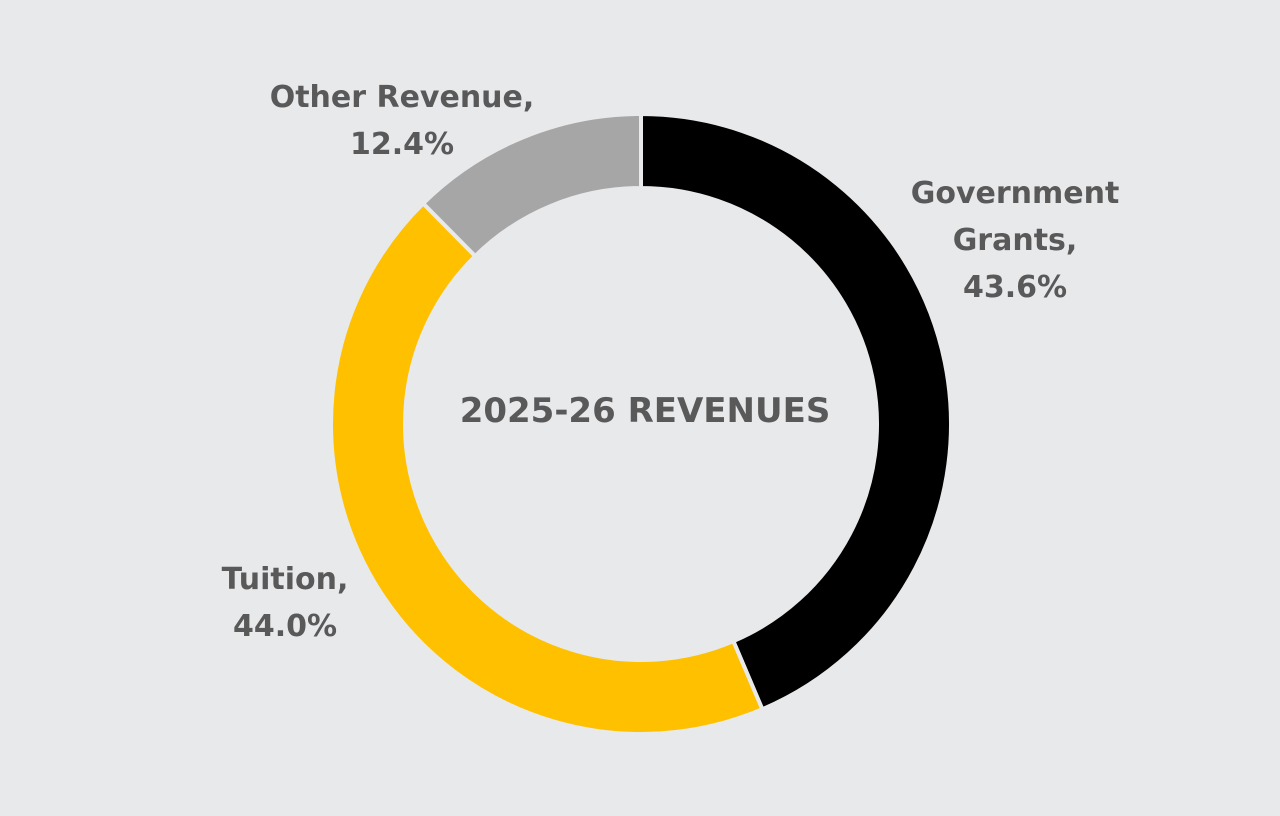  Describe the element at coordinates (402, 144) in the screenshot. I see `slice-label-value: 12.4%` at that location.